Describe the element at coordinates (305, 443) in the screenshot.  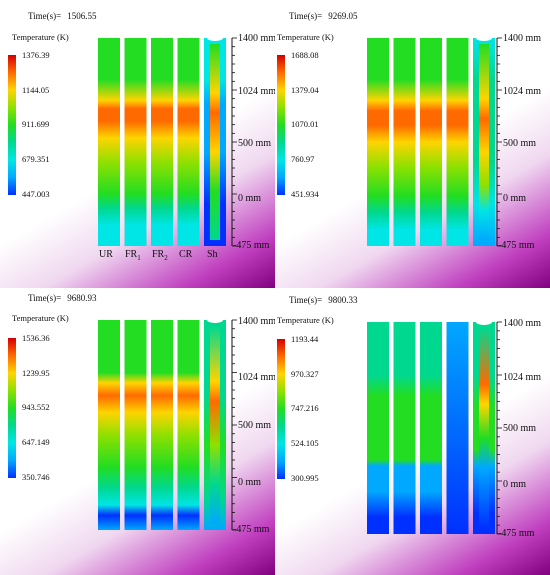
I see `colorbar-tick-4: 524.105` at that location.